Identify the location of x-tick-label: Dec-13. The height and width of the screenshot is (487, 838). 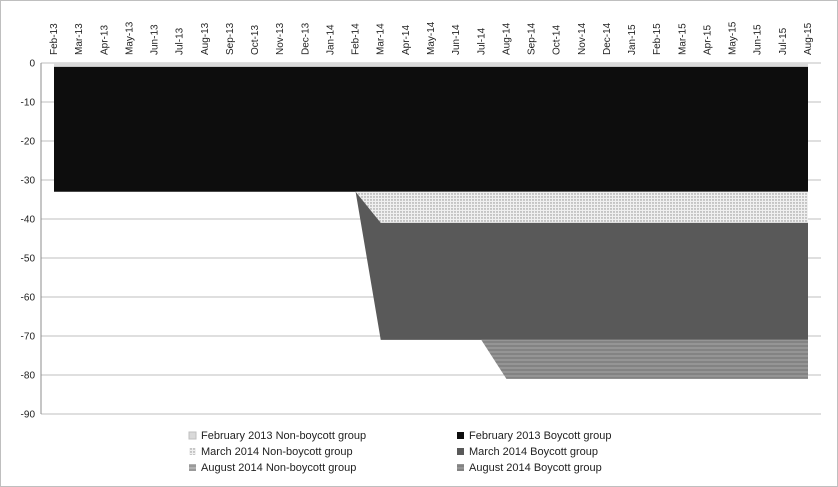
(305, 38).